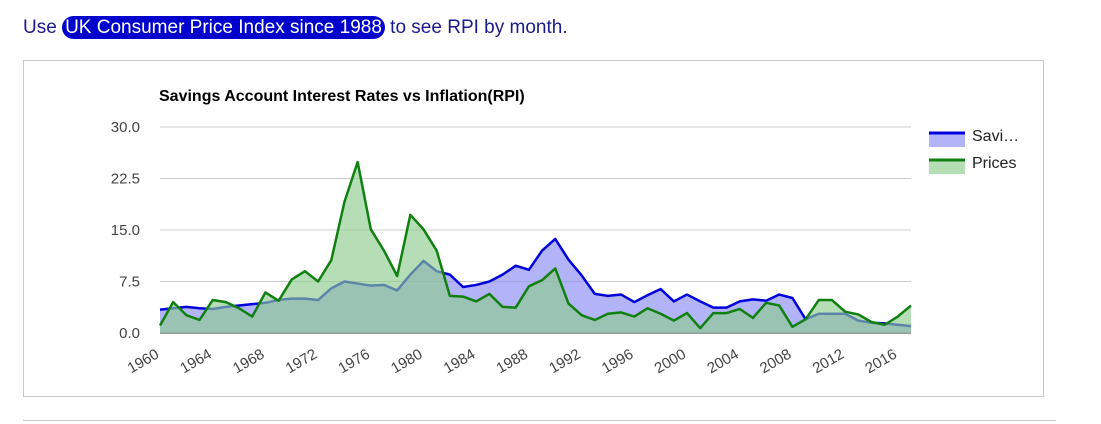 The image size is (1101, 424). Describe the element at coordinates (195, 361) in the screenshot. I see `x-tick-label: 1964` at that location.